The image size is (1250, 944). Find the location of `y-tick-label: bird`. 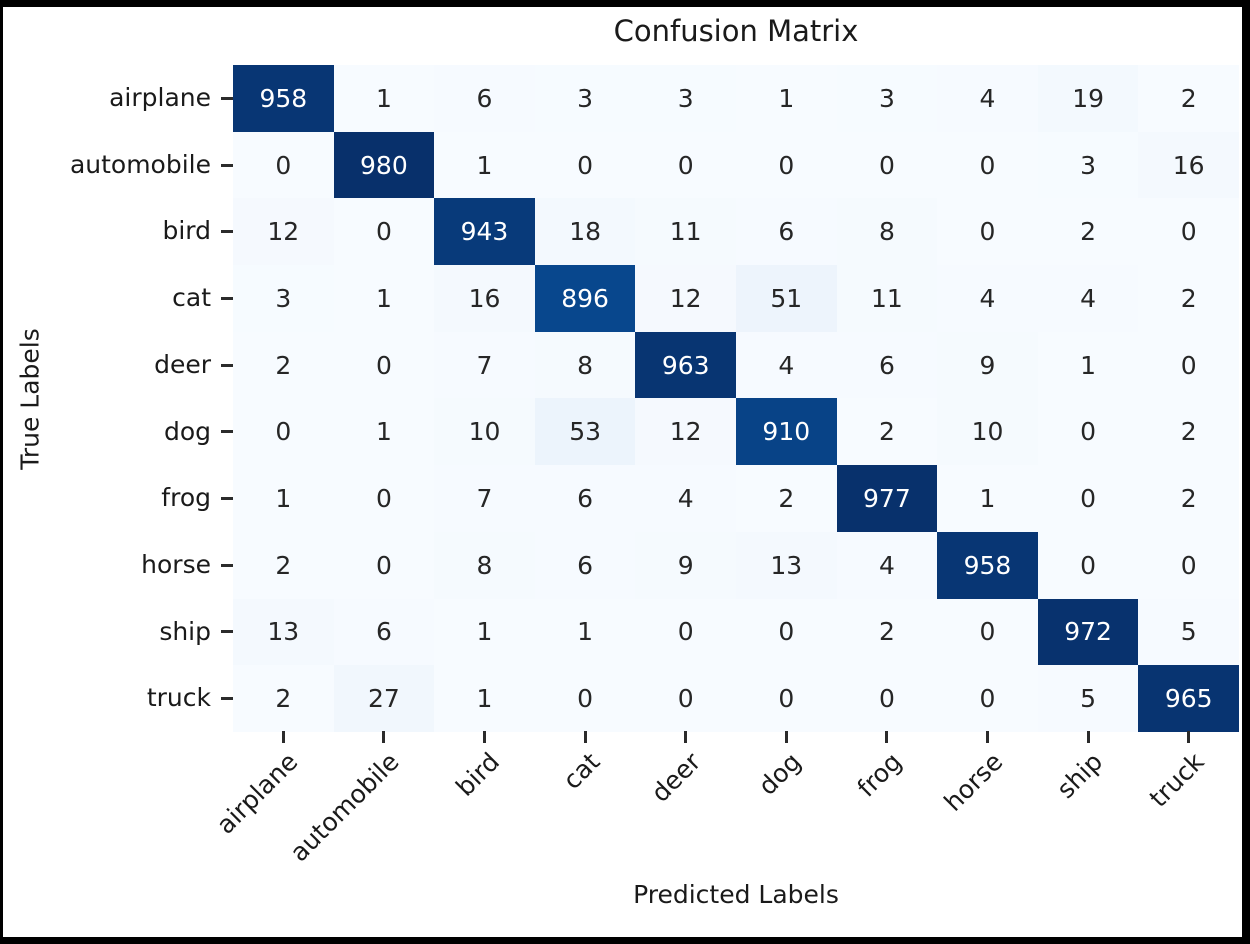

y-tick-label: bird is located at coordinates (186, 231).